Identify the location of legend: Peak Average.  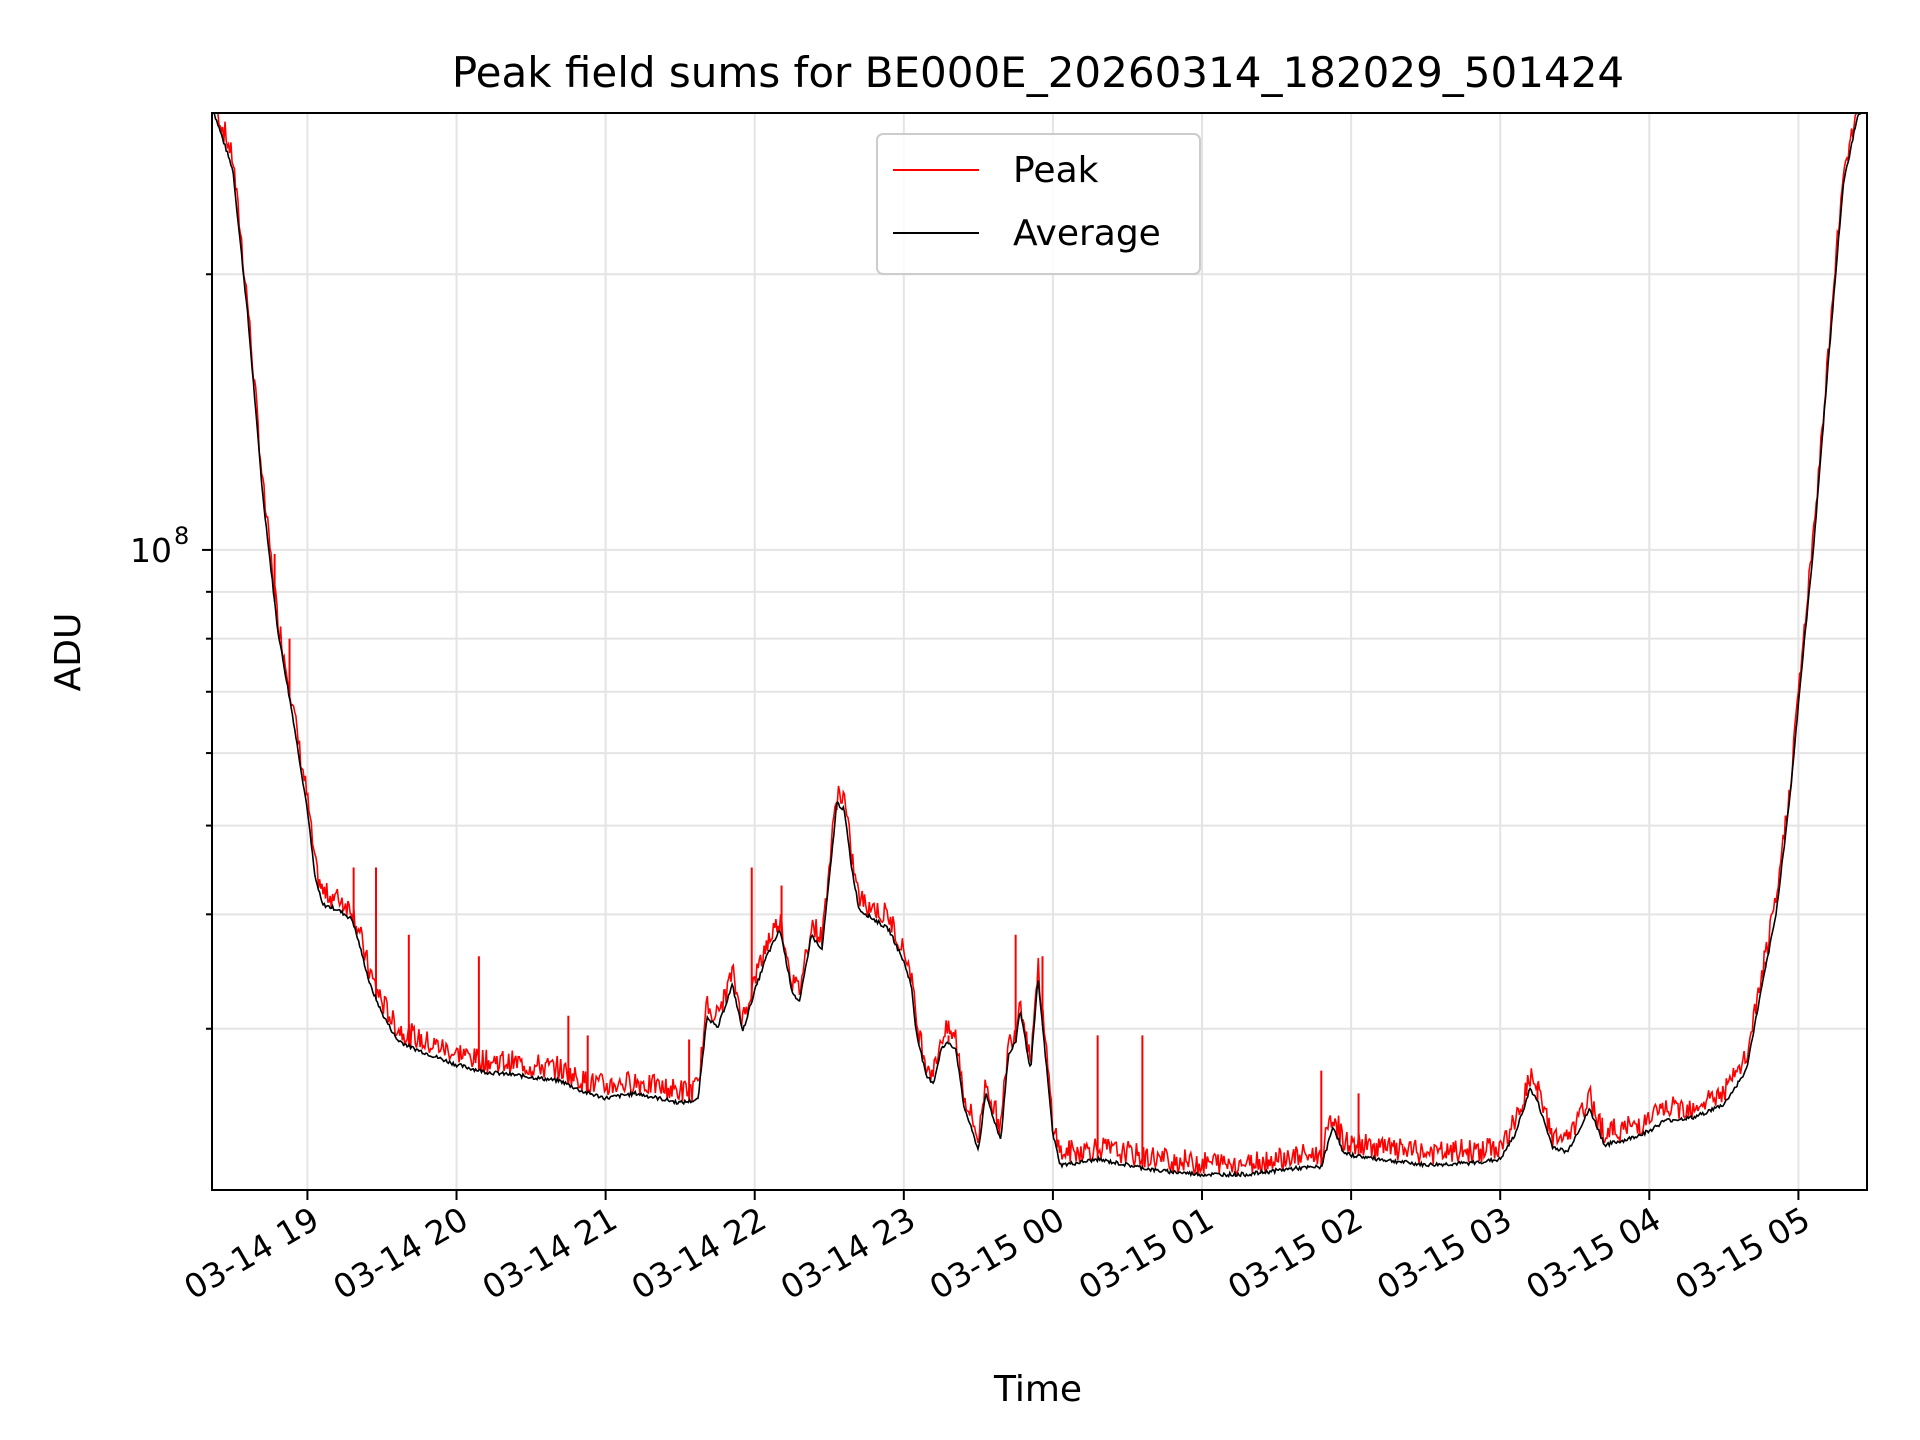
(1038, 204).